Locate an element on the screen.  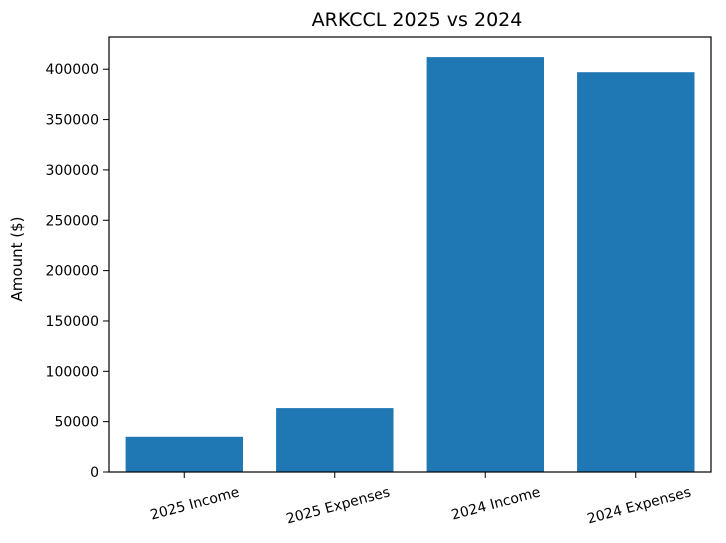
y-axis-label: Amount ($) is located at coordinates (17, 259).